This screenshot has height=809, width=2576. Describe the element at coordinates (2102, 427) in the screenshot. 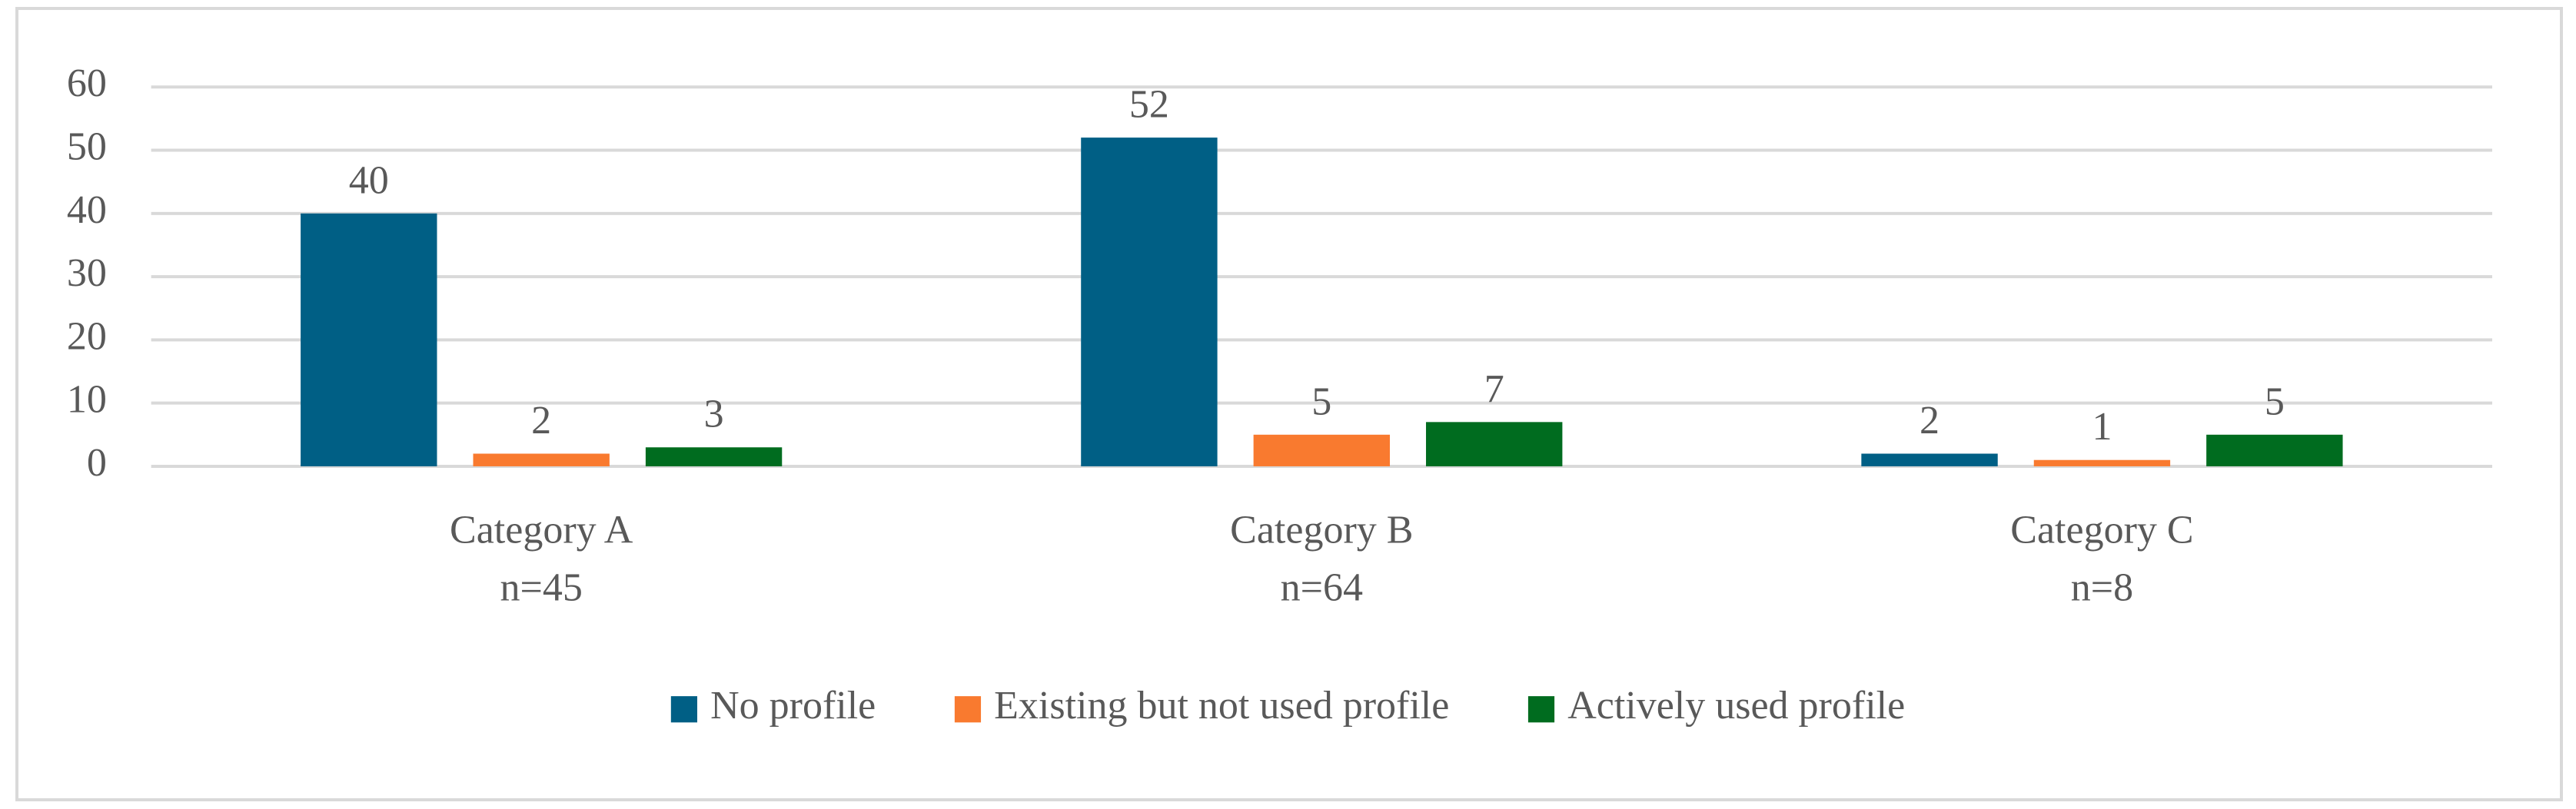

I see `data-label: 1` at that location.